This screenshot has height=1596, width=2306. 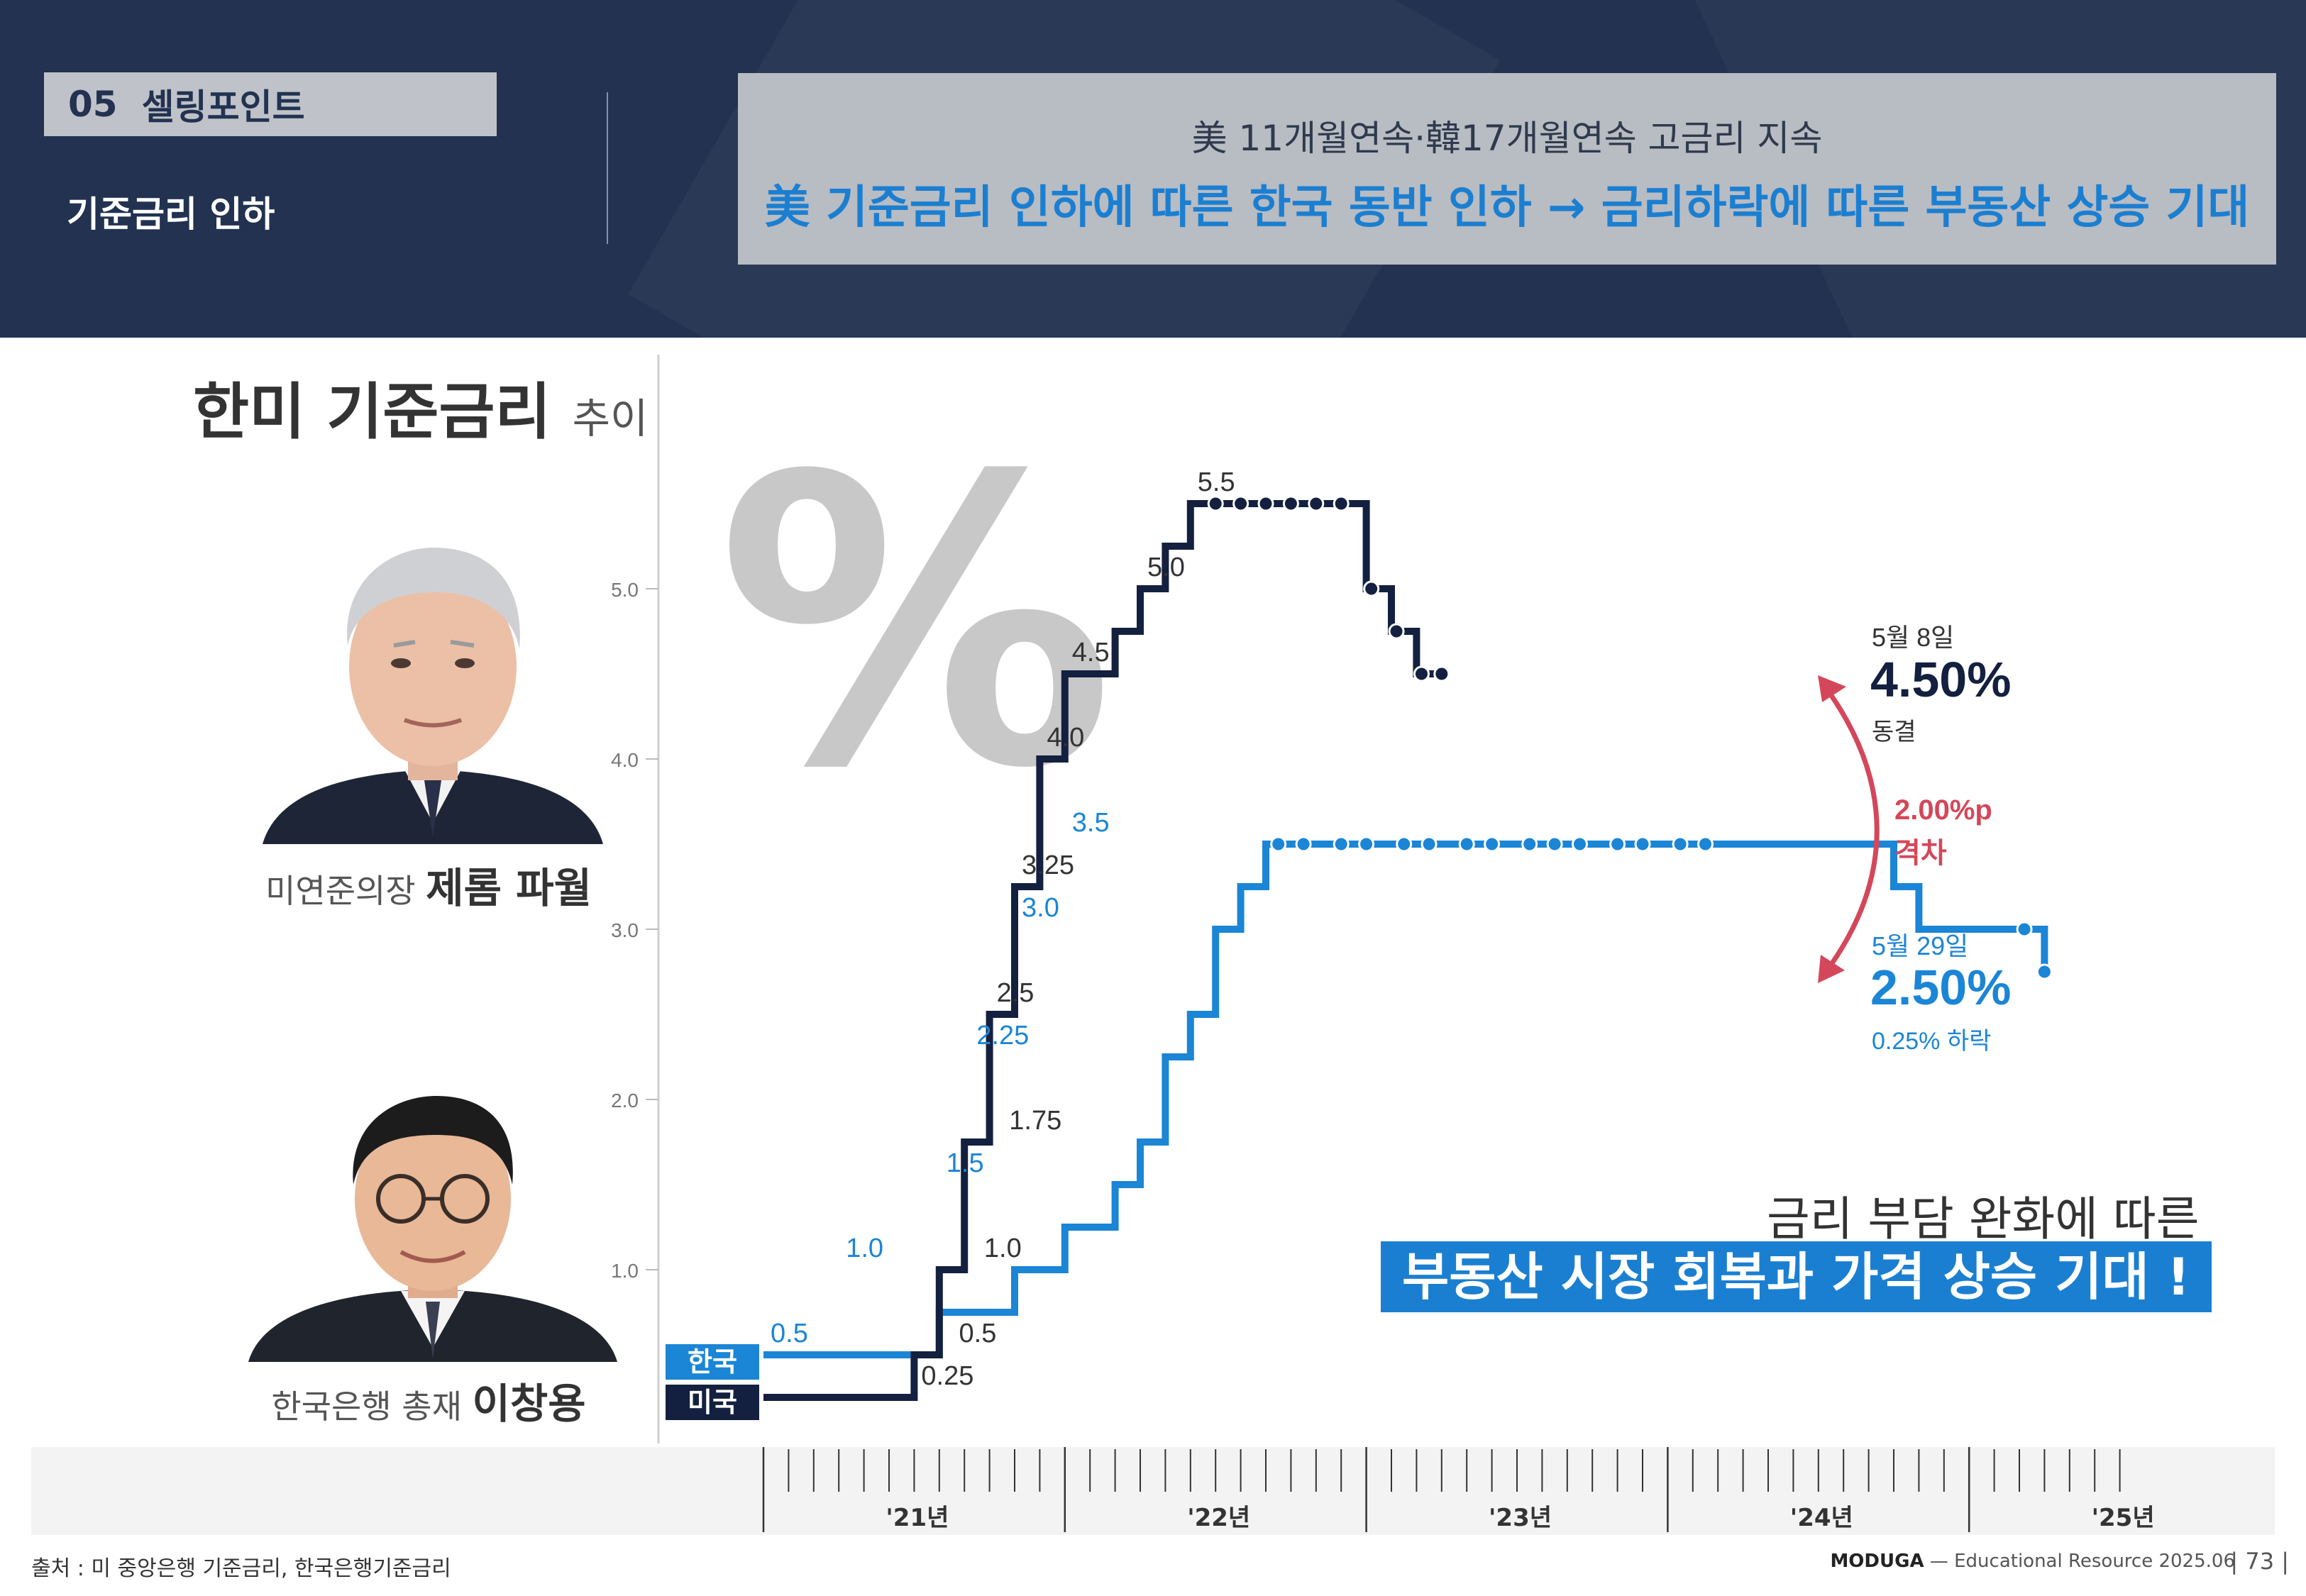 What do you see at coordinates (1016, 993) in the screenshot?
I see `value-label: 2.5` at bounding box center [1016, 993].